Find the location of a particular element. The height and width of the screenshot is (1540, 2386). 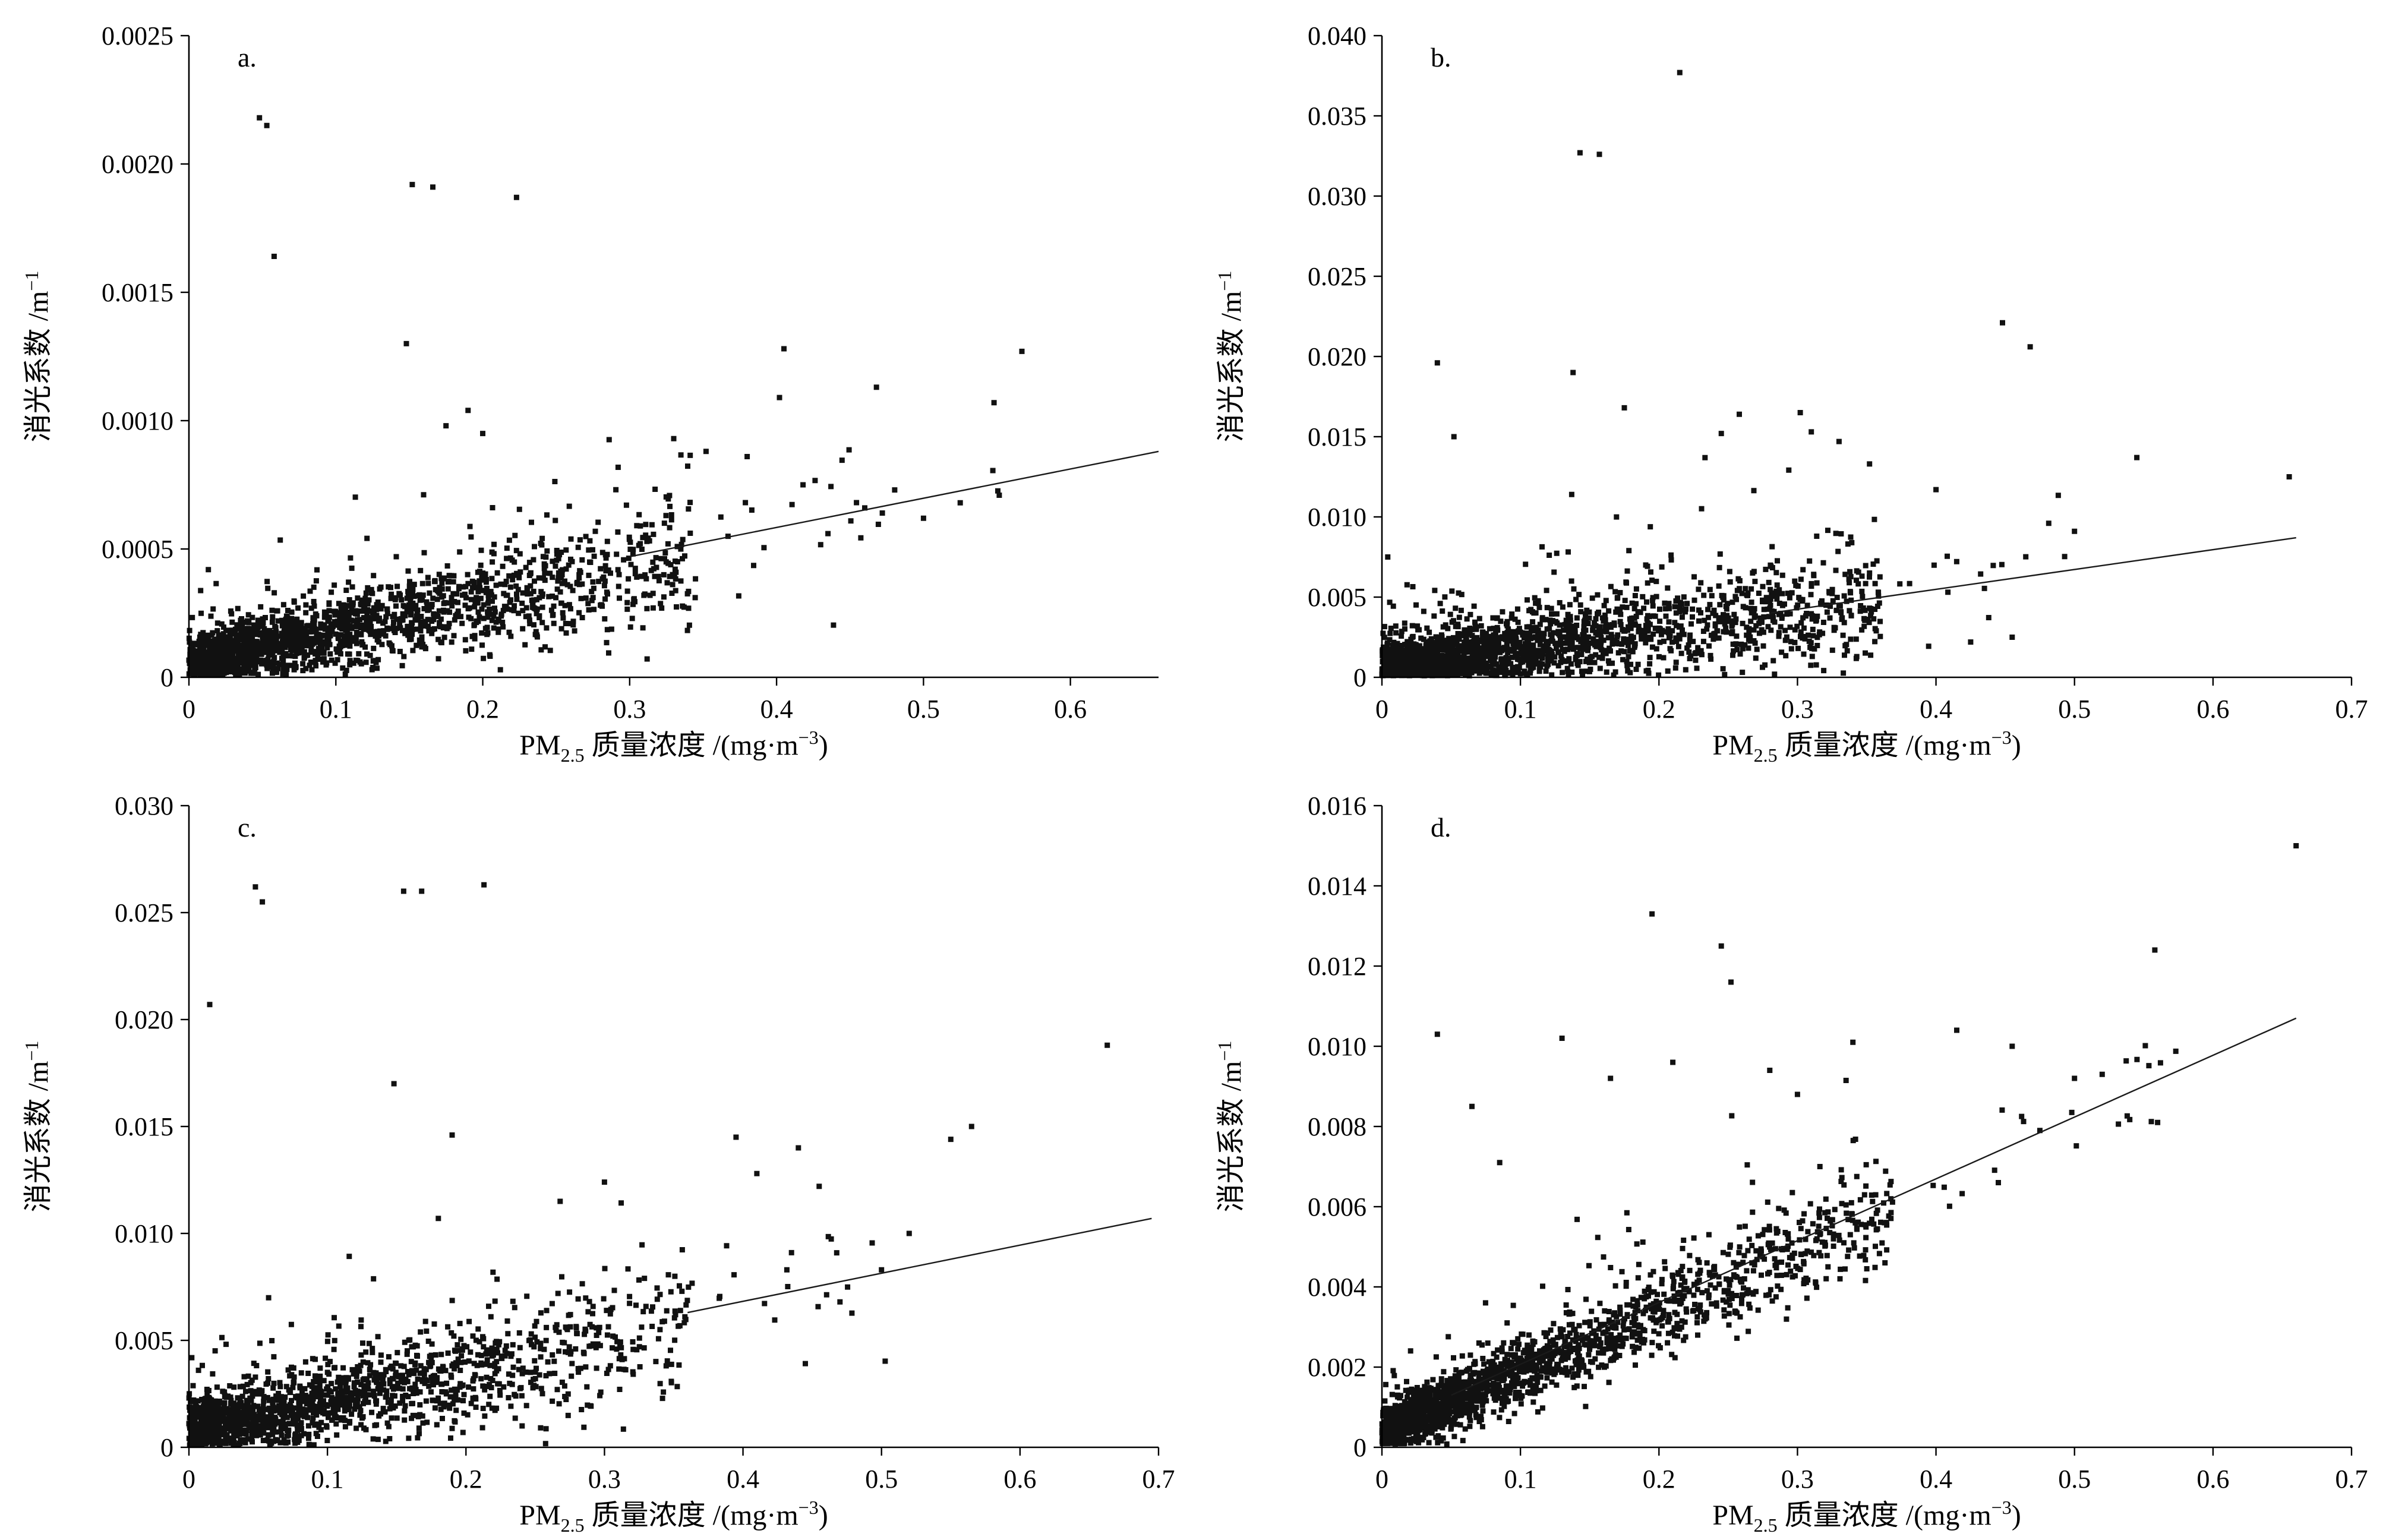

panel-letter: a. is located at coordinates (248, 57).